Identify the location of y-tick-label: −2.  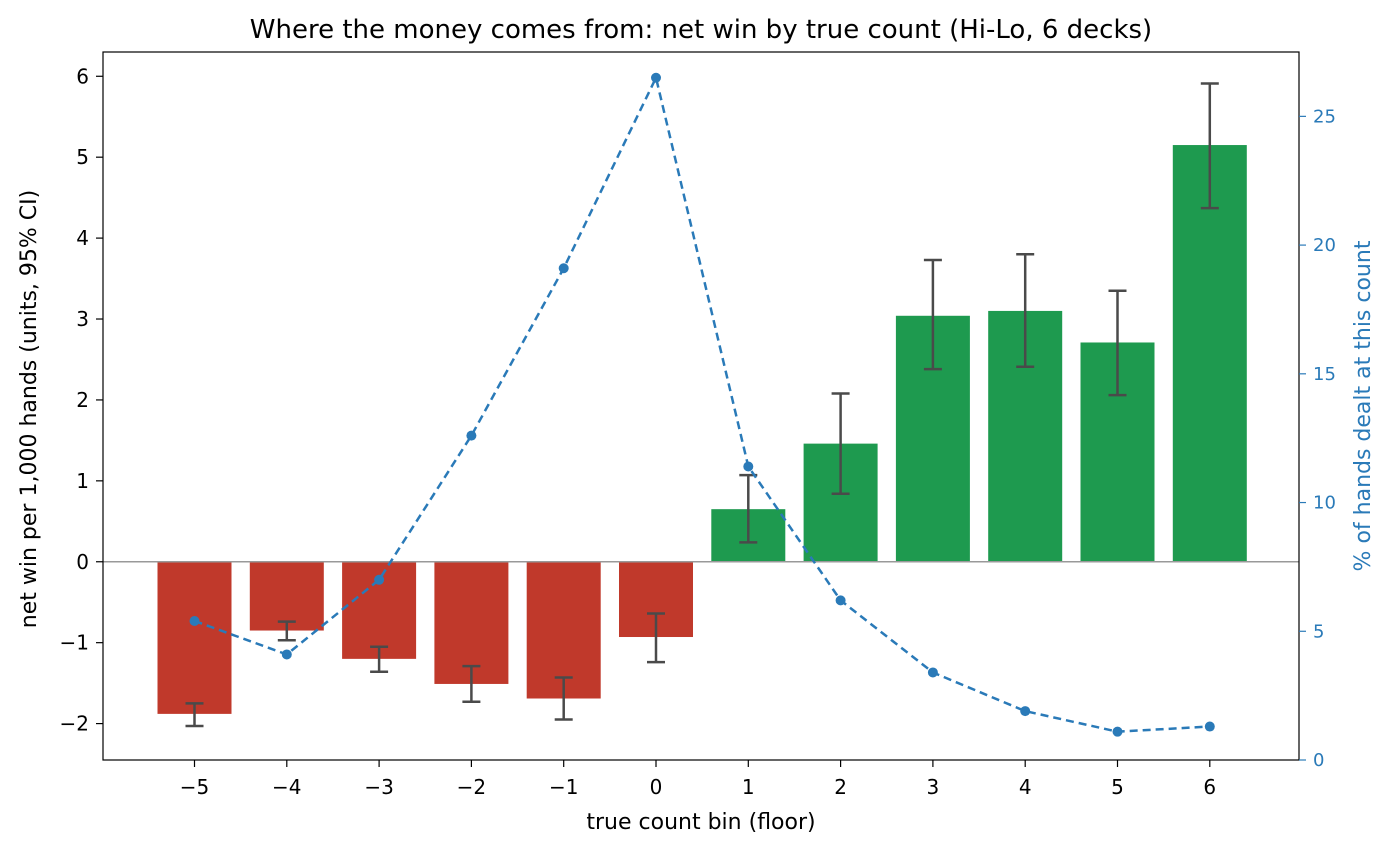
(74, 724).